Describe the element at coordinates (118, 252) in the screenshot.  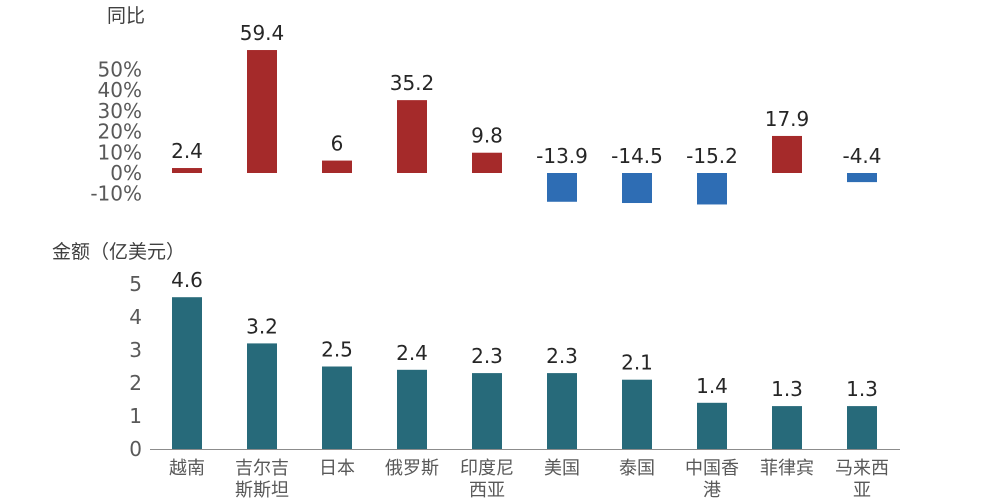
I see `amount-axis-title: 金额（亿美元）` at that location.